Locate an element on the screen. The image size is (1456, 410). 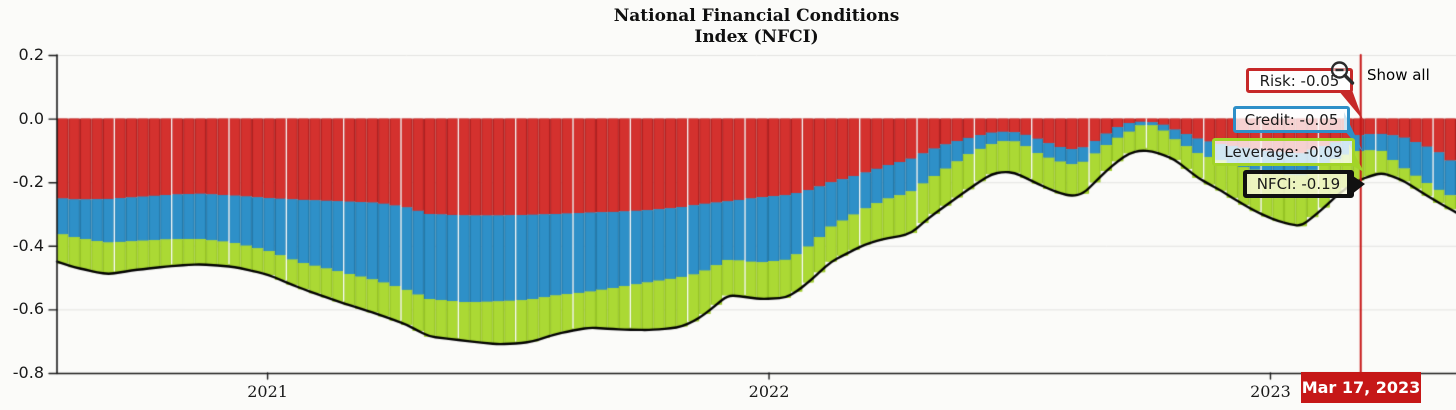
show-all-button: Show all is located at coordinates (1398, 75).